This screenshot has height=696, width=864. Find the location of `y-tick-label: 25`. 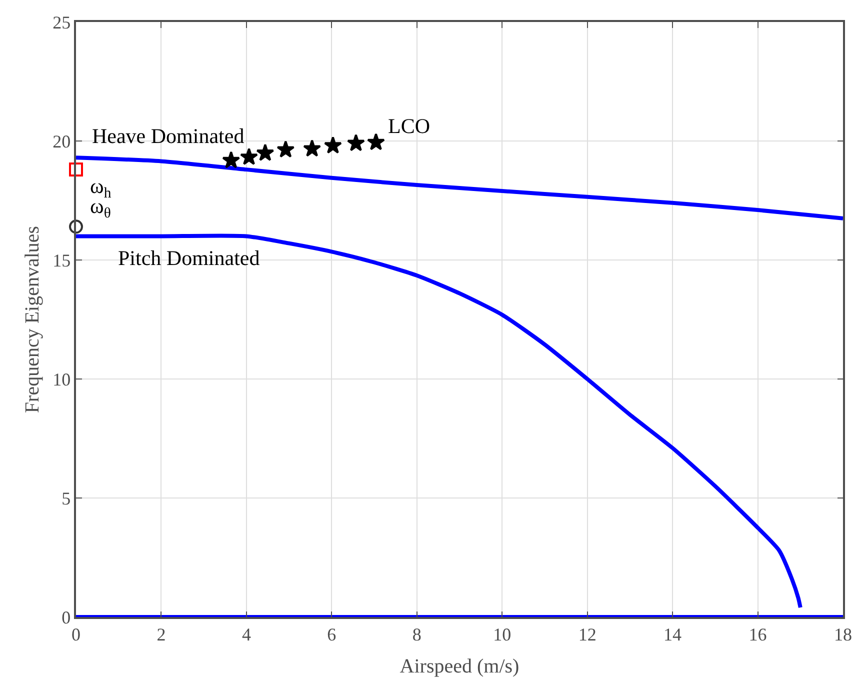

y-tick-label: 25 is located at coordinates (61, 22).